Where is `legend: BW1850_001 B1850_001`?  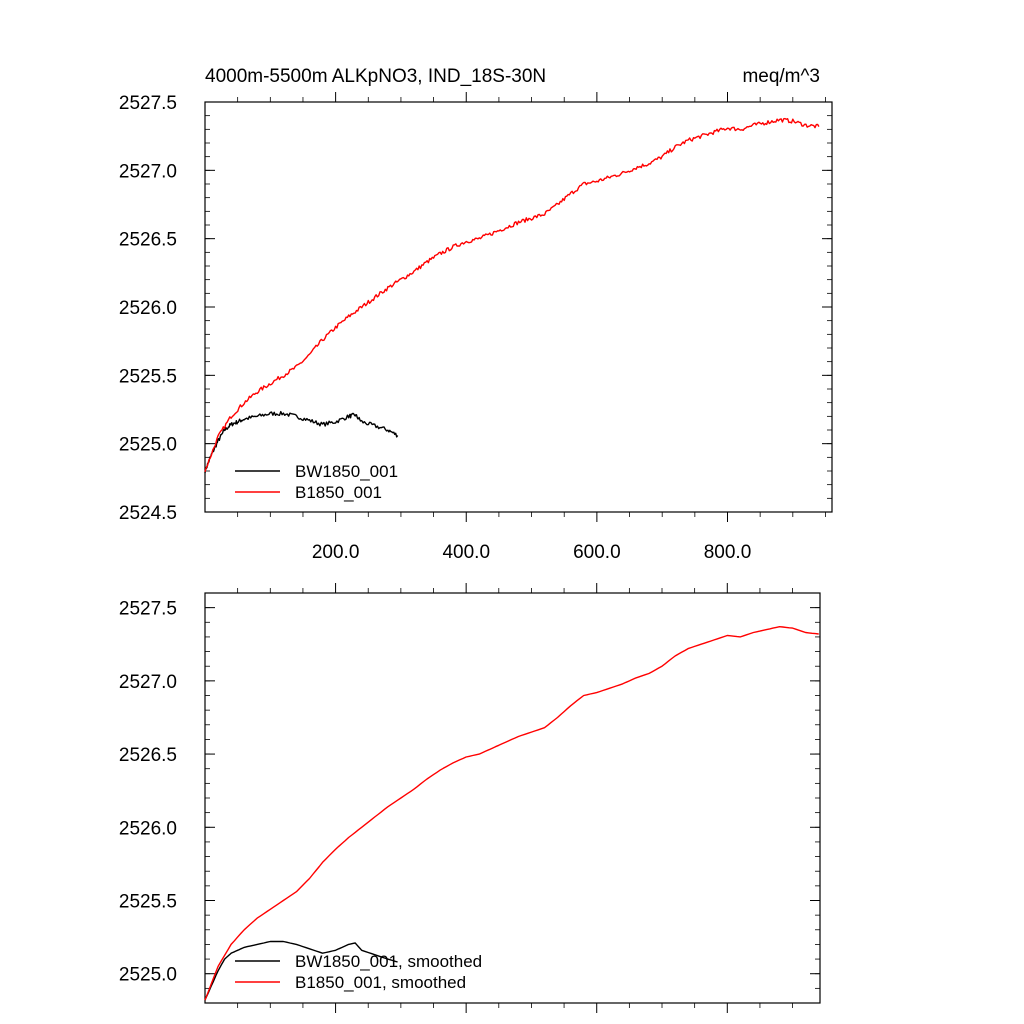
legend: BW1850_001 B1850_001 is located at coordinates (316, 482).